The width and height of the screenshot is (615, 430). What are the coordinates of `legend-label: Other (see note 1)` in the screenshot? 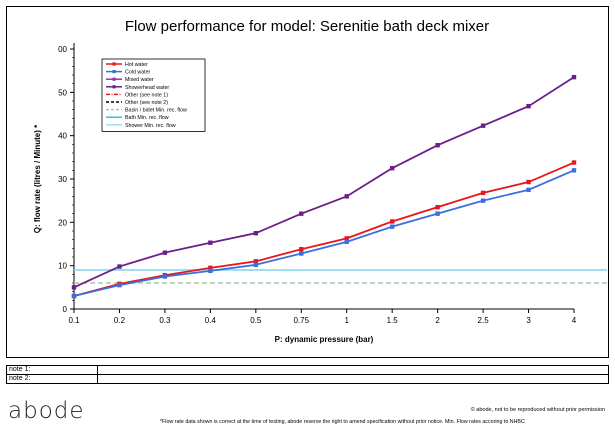 It's located at (146, 95).